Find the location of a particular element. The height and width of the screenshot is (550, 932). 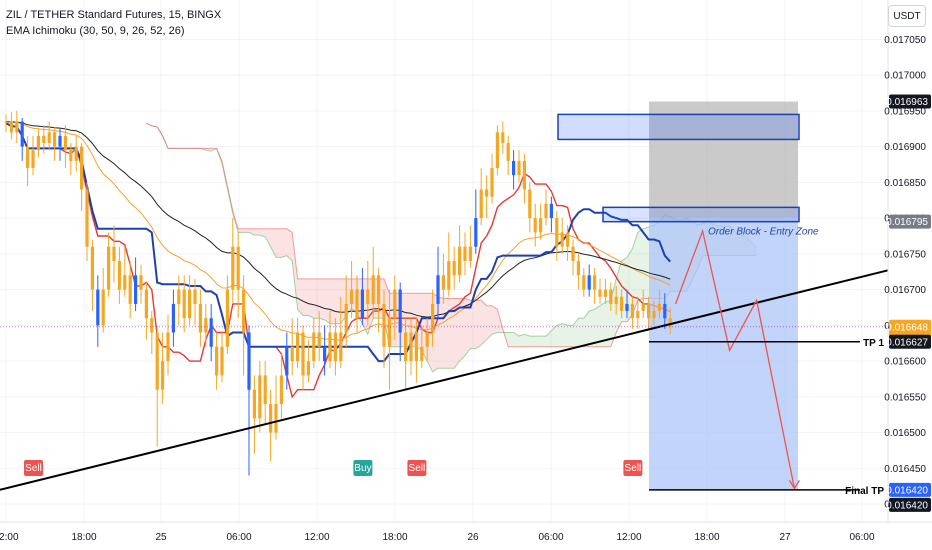

buy-signal-label: Buy is located at coordinates (362, 468).